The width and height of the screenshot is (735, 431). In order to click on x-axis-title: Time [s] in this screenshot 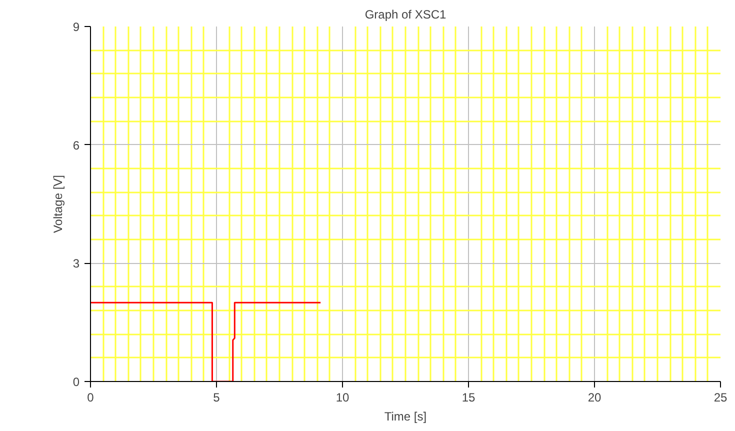, I will do `click(405, 417)`.